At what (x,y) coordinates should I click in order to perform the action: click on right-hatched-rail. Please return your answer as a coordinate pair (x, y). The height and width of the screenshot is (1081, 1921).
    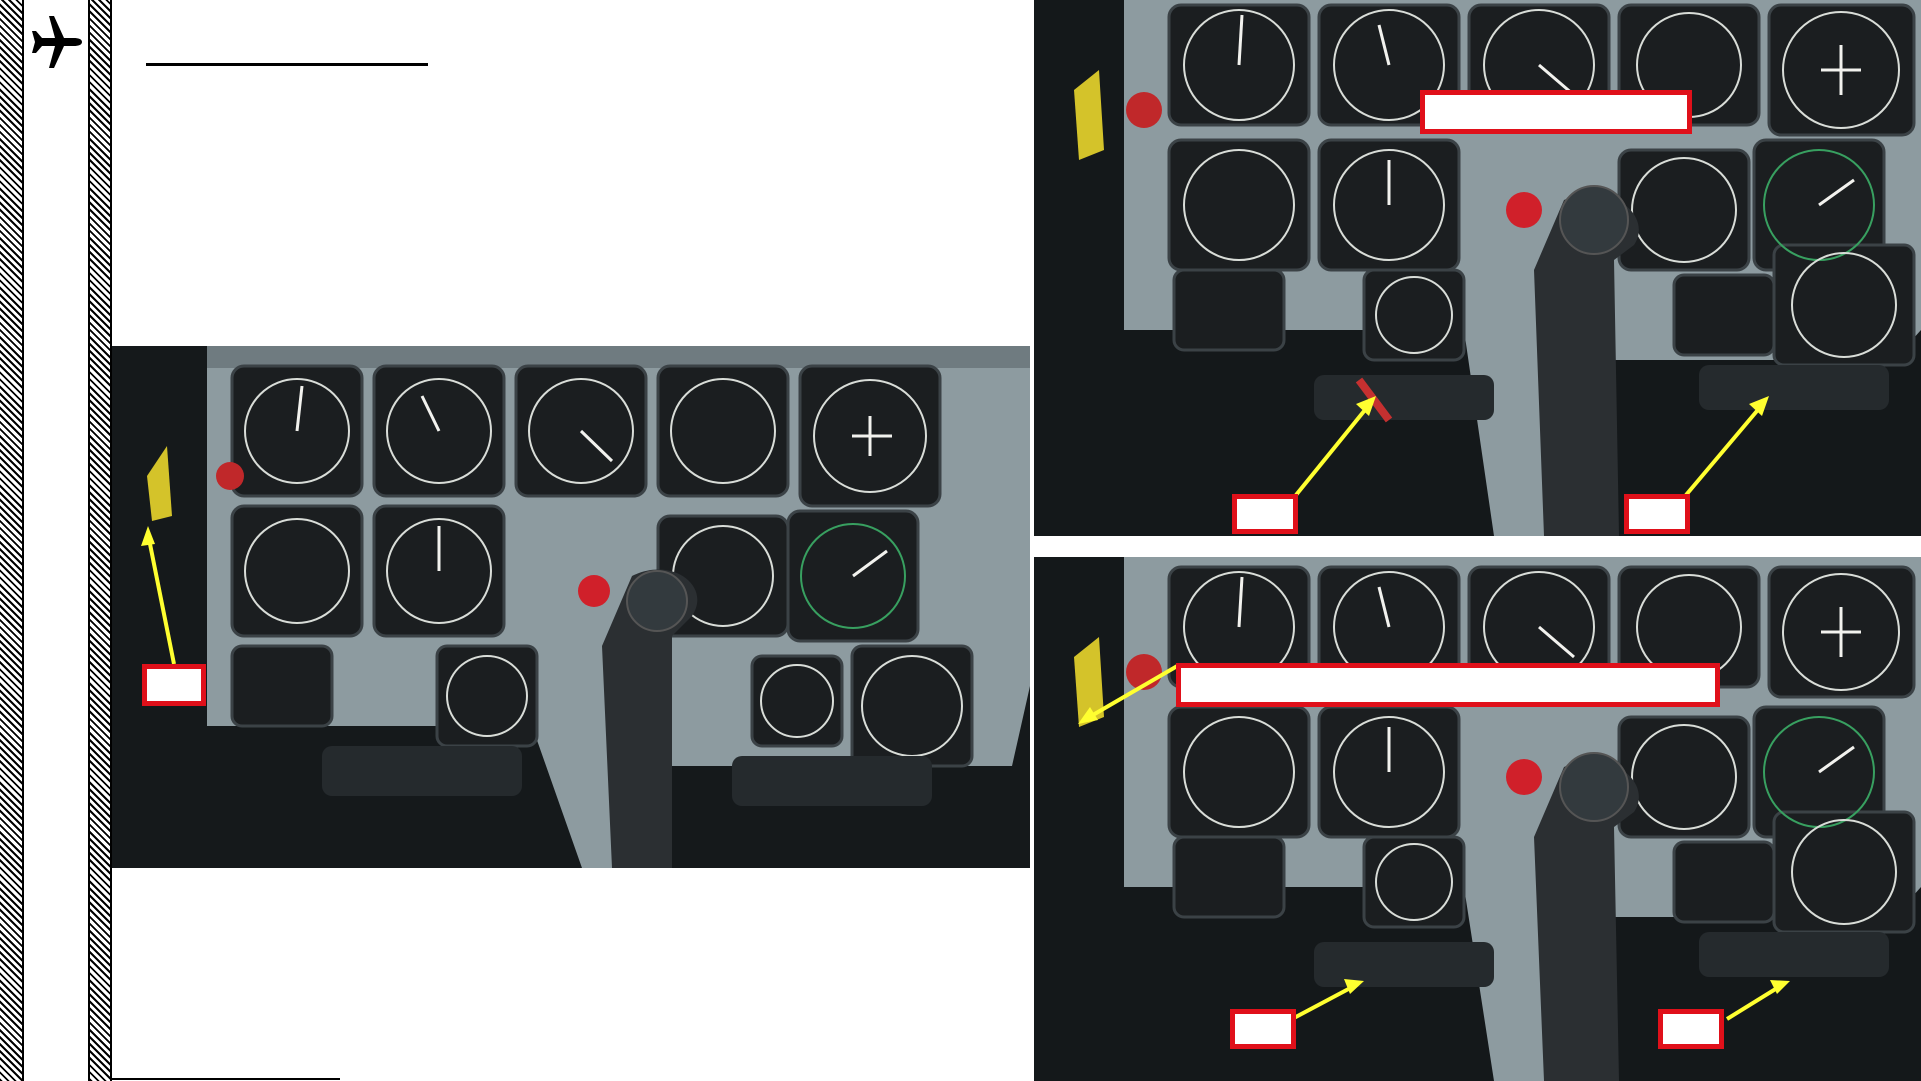
    Looking at the image, I should click on (100, 540).